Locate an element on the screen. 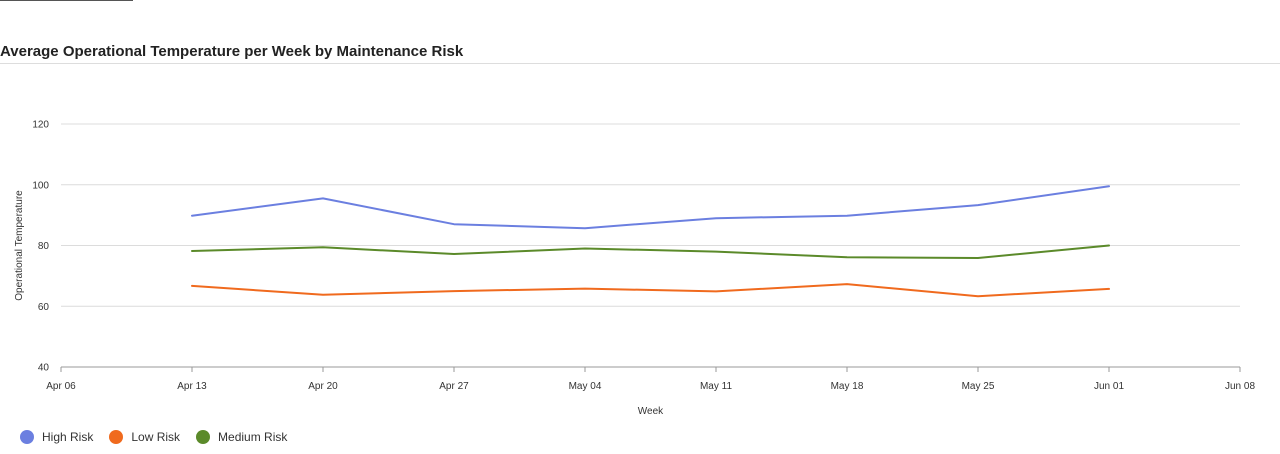 Image resolution: width=1280 pixels, height=454 pixels. x-tick-label: Apr 13 is located at coordinates (192, 386).